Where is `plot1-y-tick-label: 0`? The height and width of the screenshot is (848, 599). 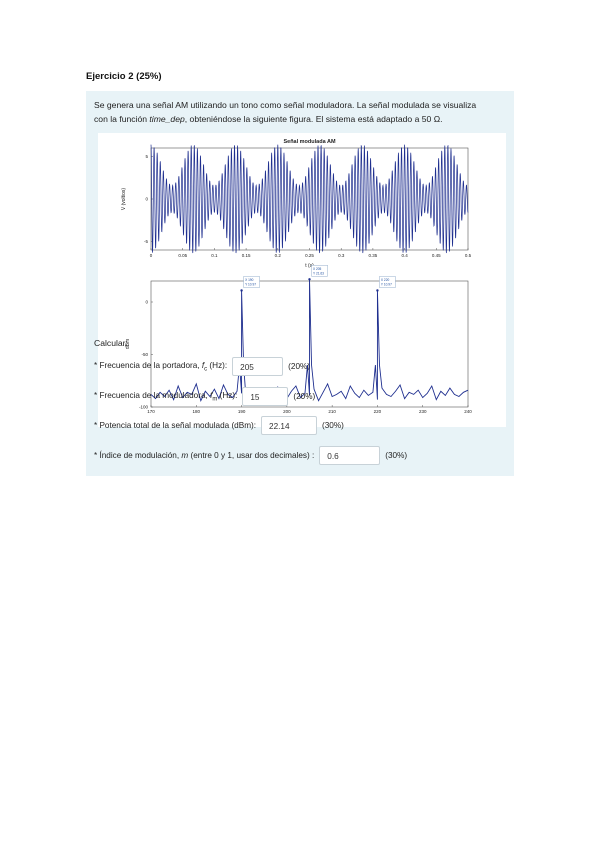
plot1-y-tick-label: 0 is located at coordinates (146, 199).